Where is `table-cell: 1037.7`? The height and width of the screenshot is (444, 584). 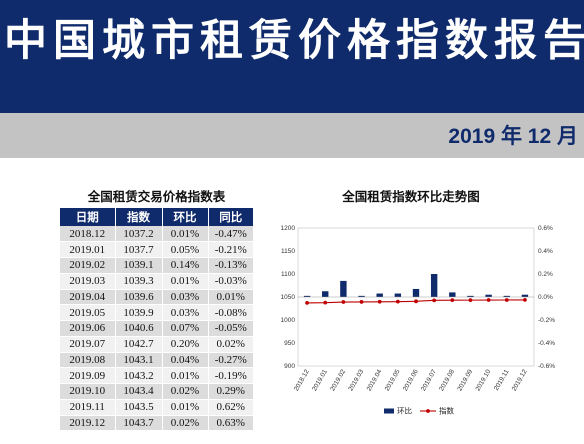 table-cell: 1037.7 is located at coordinates (139, 249).